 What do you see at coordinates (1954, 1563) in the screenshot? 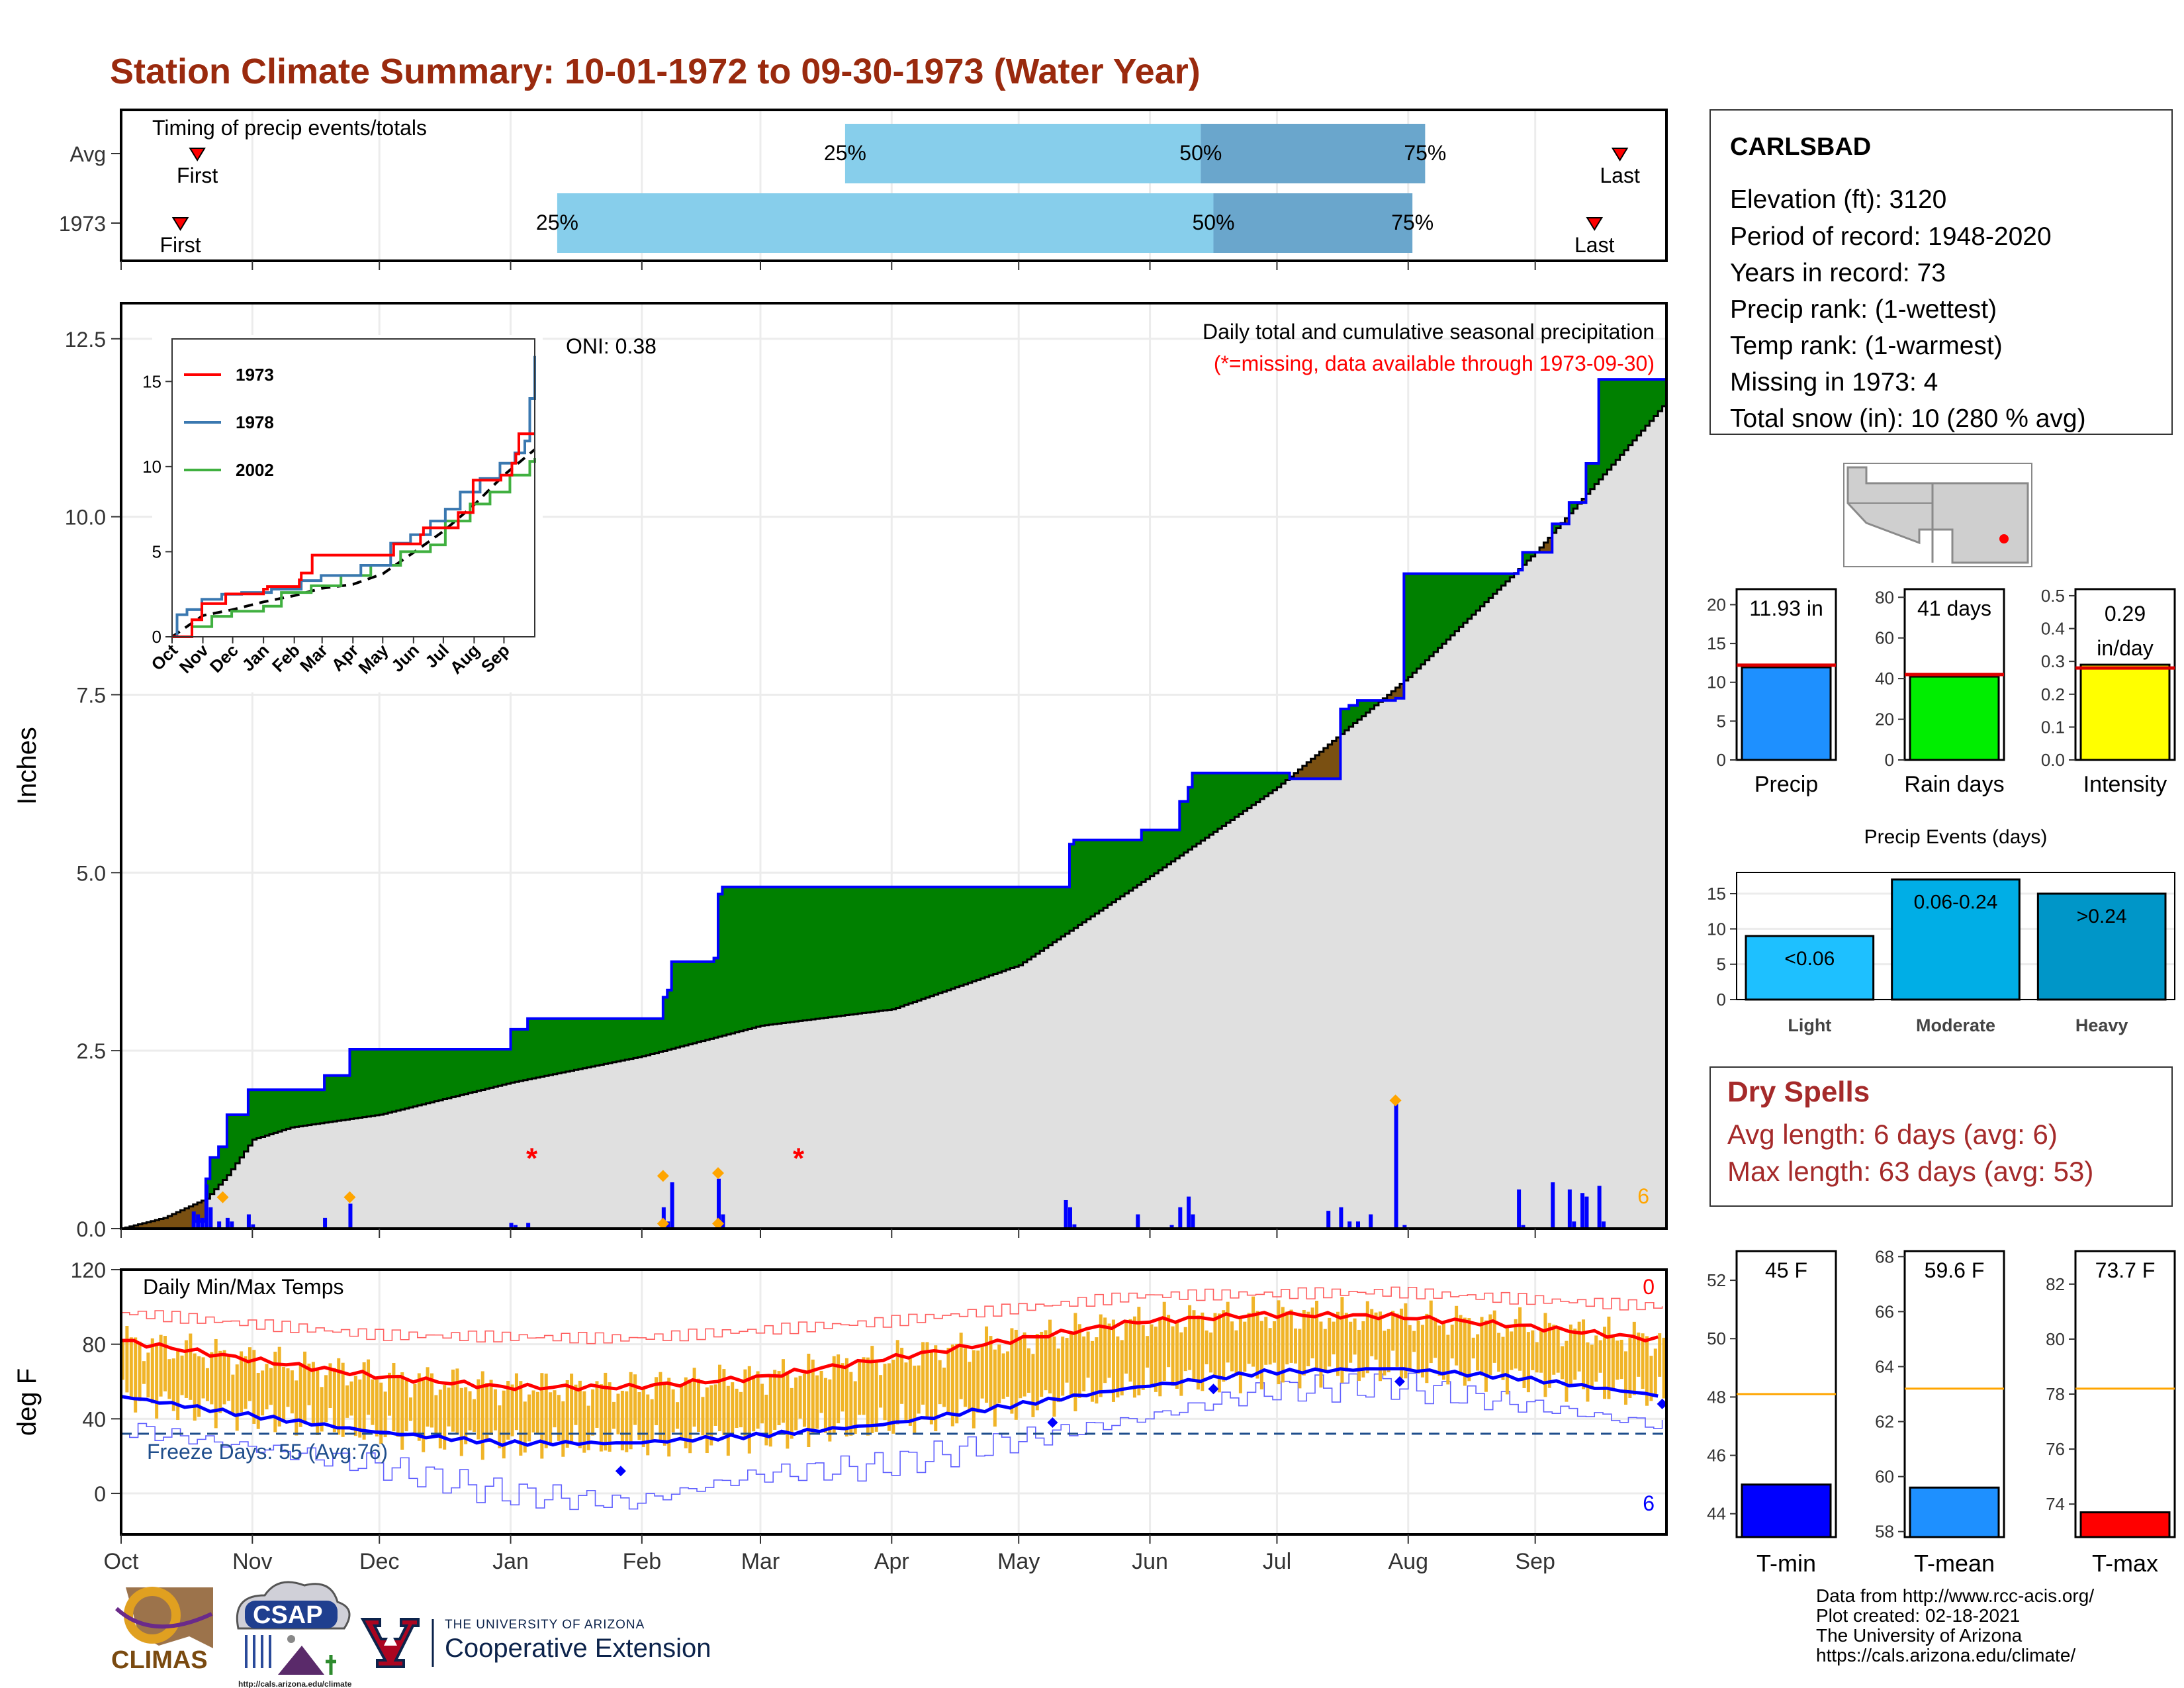
I see `temp-summary-label: T-mean` at bounding box center [1954, 1563].